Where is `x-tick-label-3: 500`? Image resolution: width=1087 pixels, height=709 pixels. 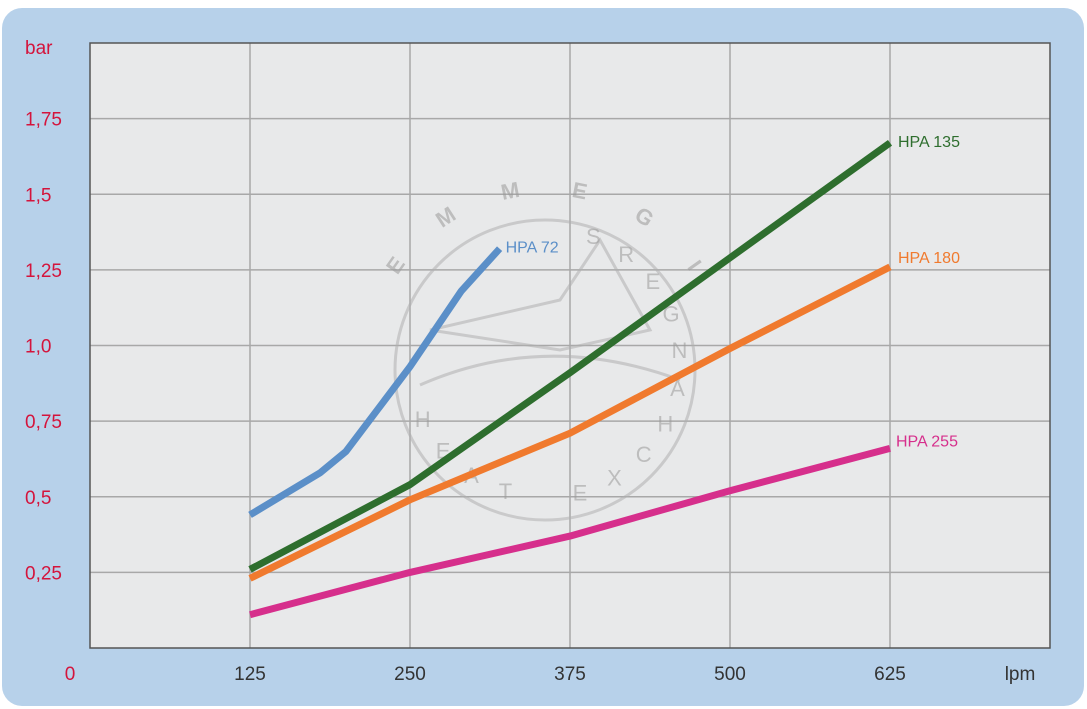
x-tick-label-3: 500 is located at coordinates (730, 674).